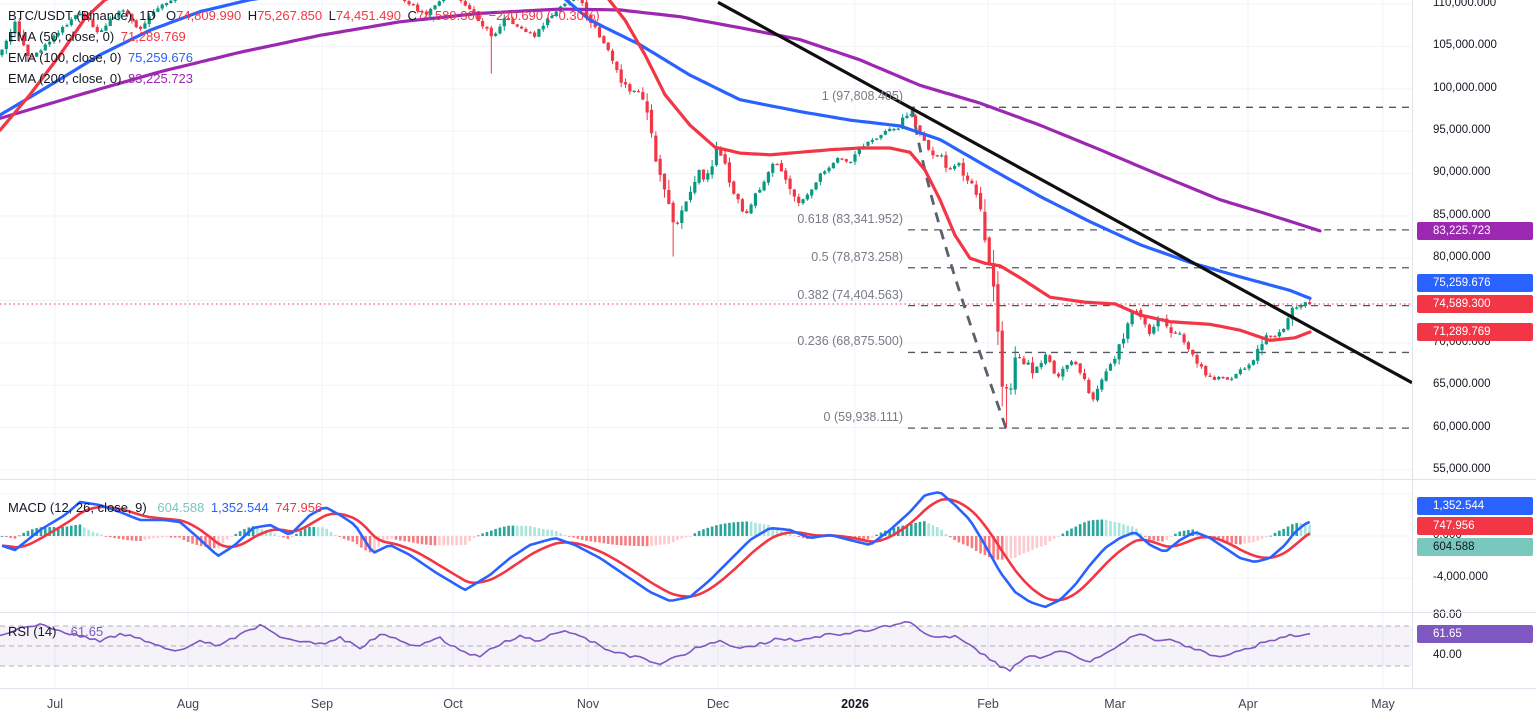  Describe the element at coordinates (1475, 331) in the screenshot. I see `price-badge: 71,289.769` at that location.